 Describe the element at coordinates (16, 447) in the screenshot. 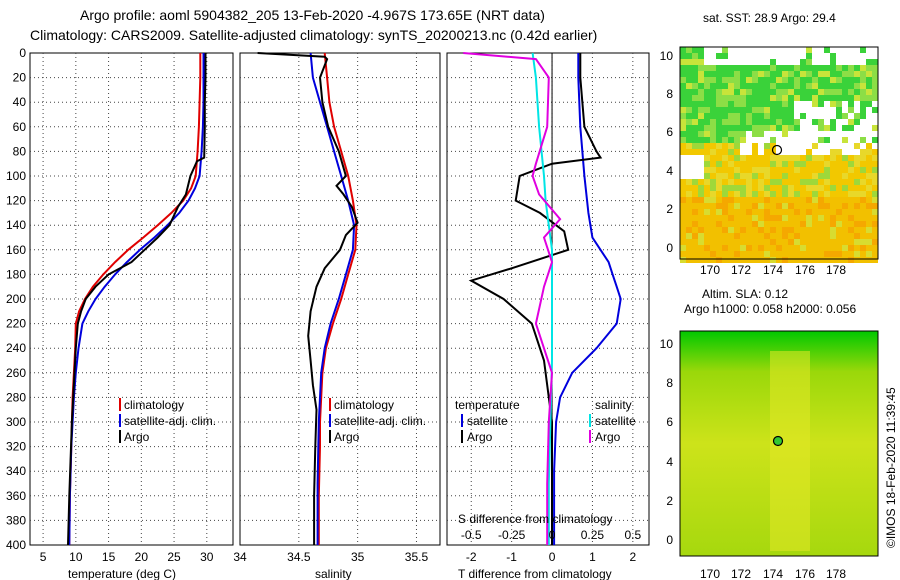

I see `depth-tick-label: 320` at that location.